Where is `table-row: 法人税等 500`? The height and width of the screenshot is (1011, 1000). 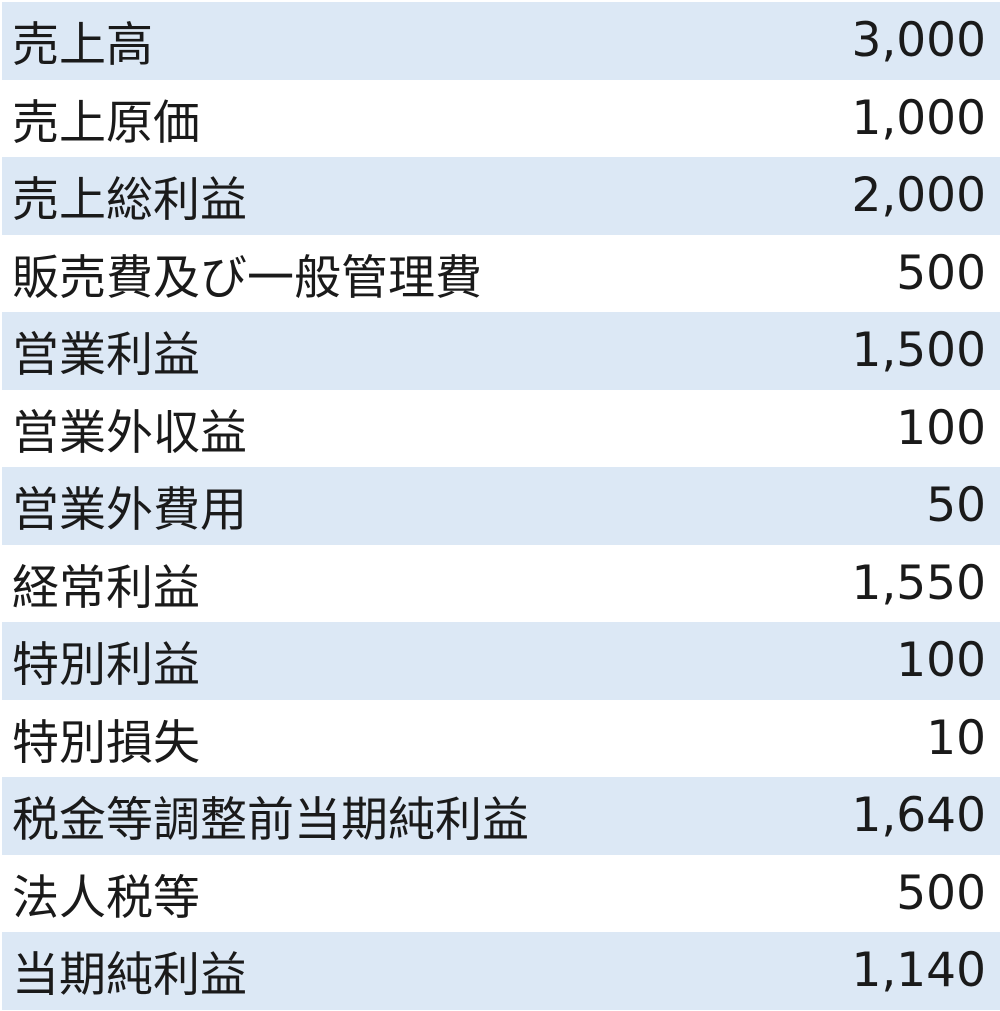 table-row: 法人税等 500 is located at coordinates (501, 893).